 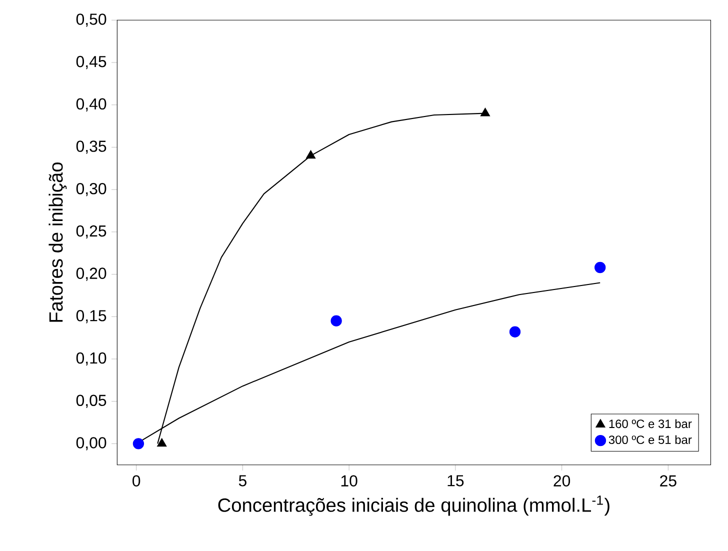 What do you see at coordinates (668, 480) in the screenshot?
I see `x-tick-label: 25` at bounding box center [668, 480].